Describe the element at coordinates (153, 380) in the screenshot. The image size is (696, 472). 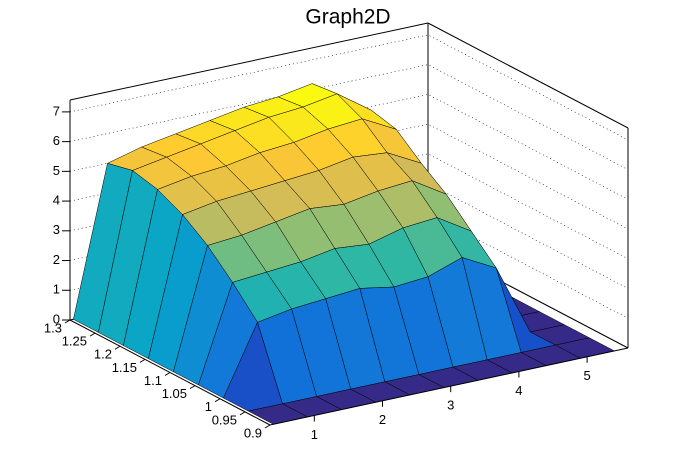
I see `y-tick-label: 1.1` at that location.